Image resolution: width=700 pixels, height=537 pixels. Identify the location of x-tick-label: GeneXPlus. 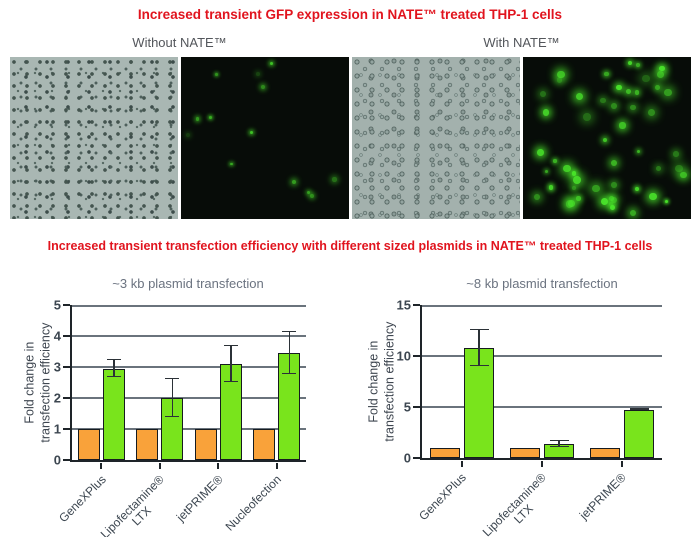
(82, 499).